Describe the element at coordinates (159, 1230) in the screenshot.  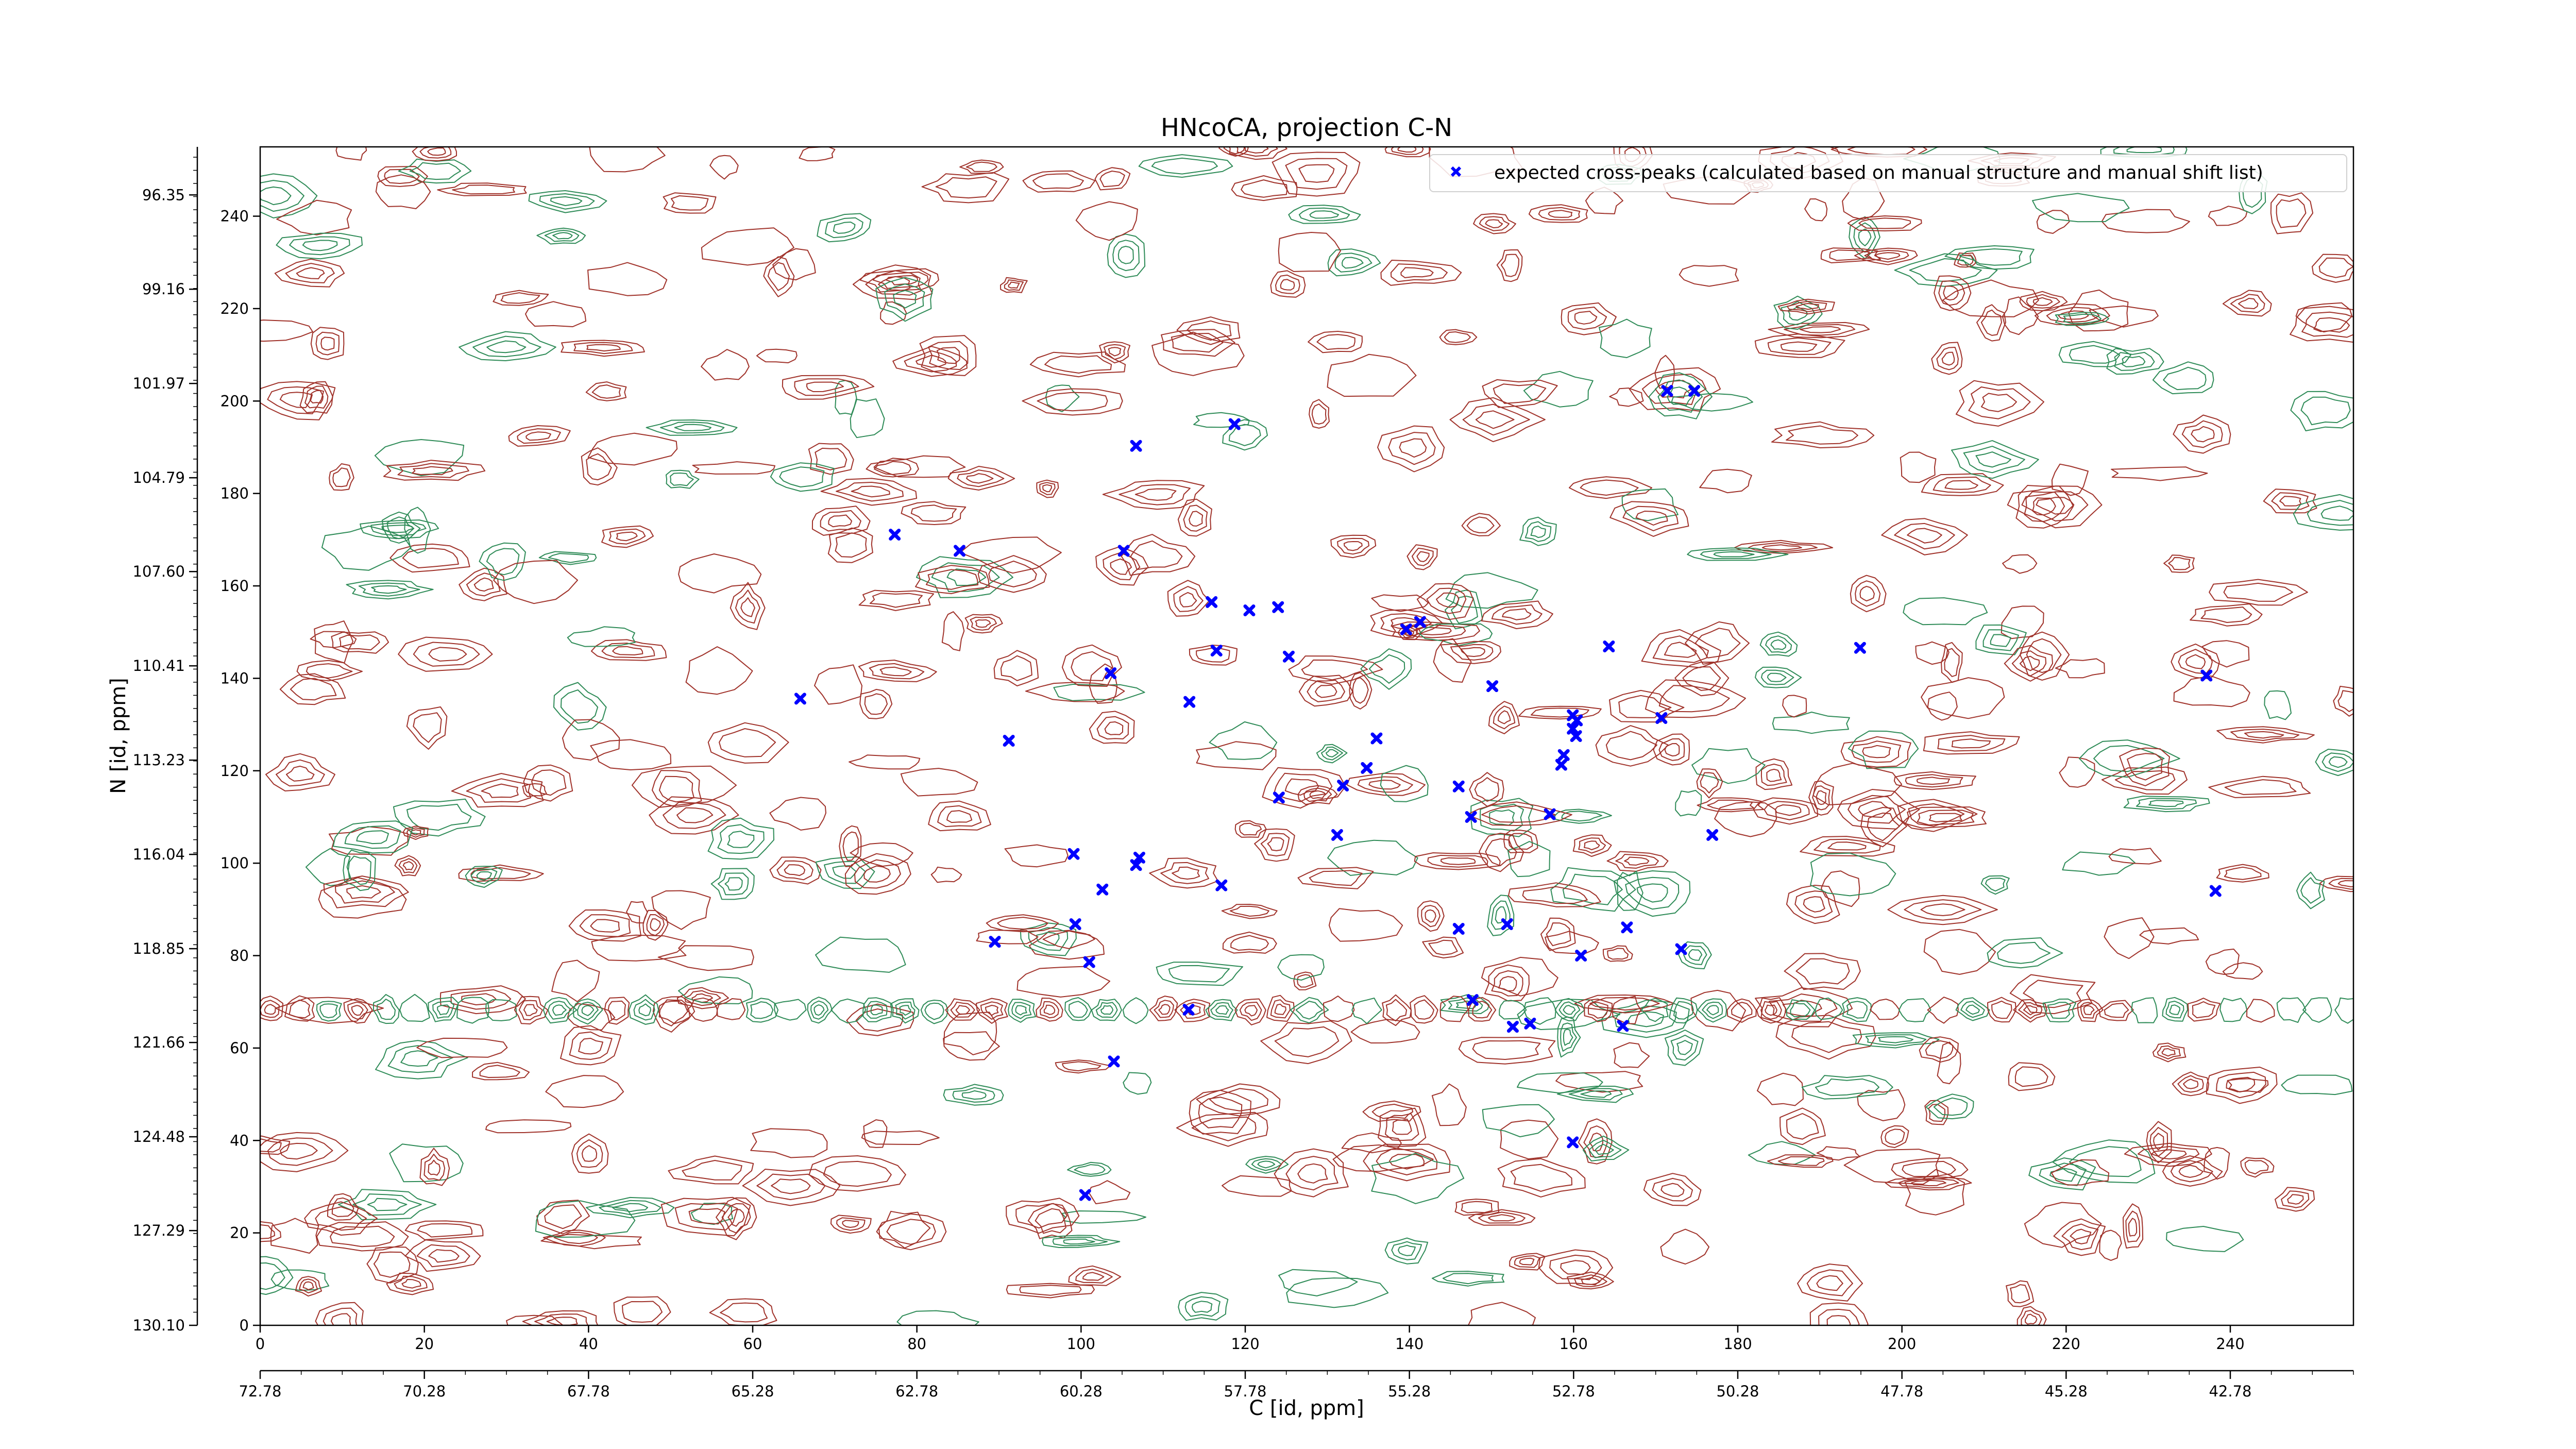
I see `y-ppm-tick-label: 127.29` at that location.